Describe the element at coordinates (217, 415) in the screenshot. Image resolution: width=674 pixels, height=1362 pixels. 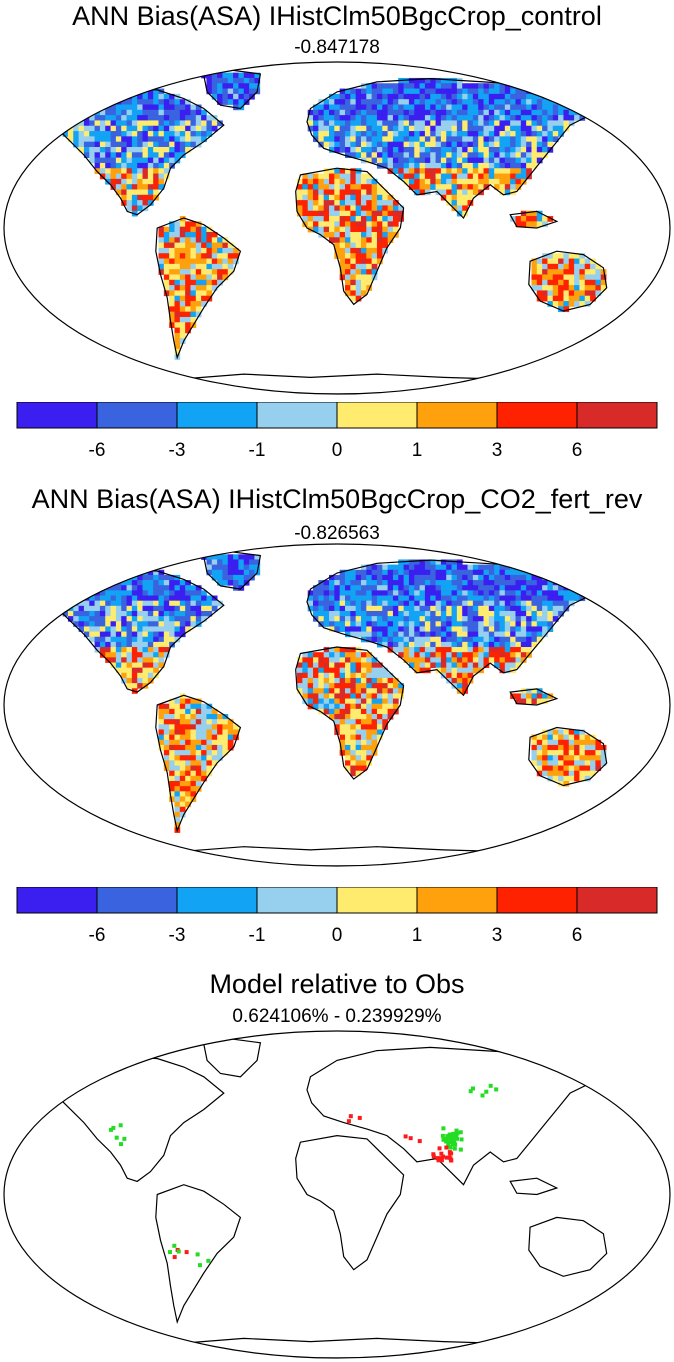
I see `colorbar-swatch` at that location.